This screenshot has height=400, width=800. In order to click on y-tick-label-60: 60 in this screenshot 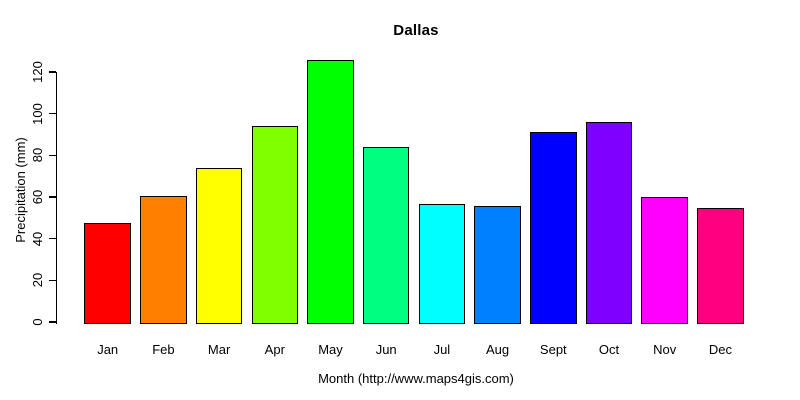, I will do `click(37, 197)`.